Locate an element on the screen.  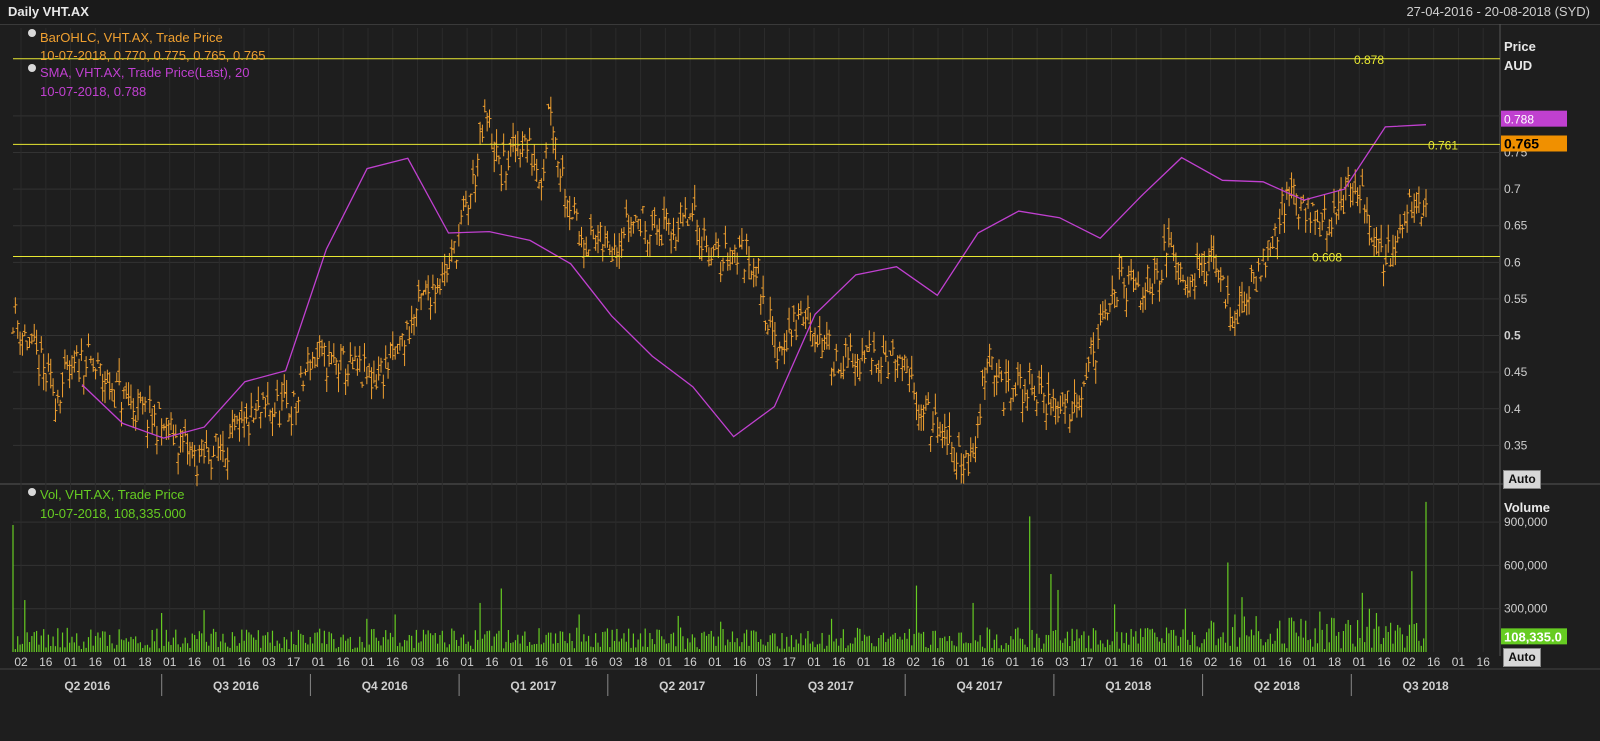
price-tick-label: 0.4 is located at coordinates (1512, 409).